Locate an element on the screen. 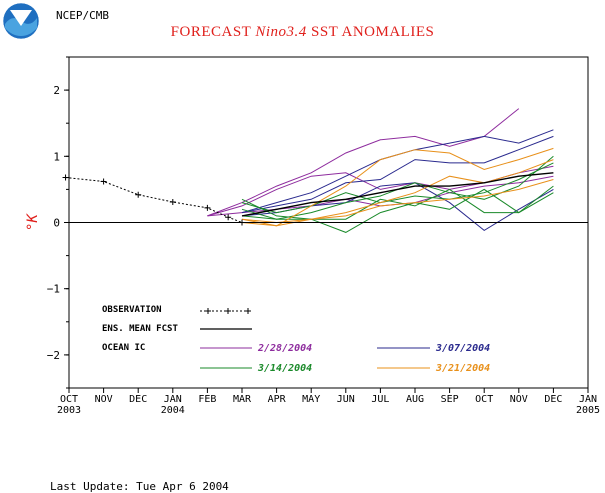 The width and height of the screenshot is (605, 493). legend-ic-label: 3/07/2004 is located at coordinates (462, 348).